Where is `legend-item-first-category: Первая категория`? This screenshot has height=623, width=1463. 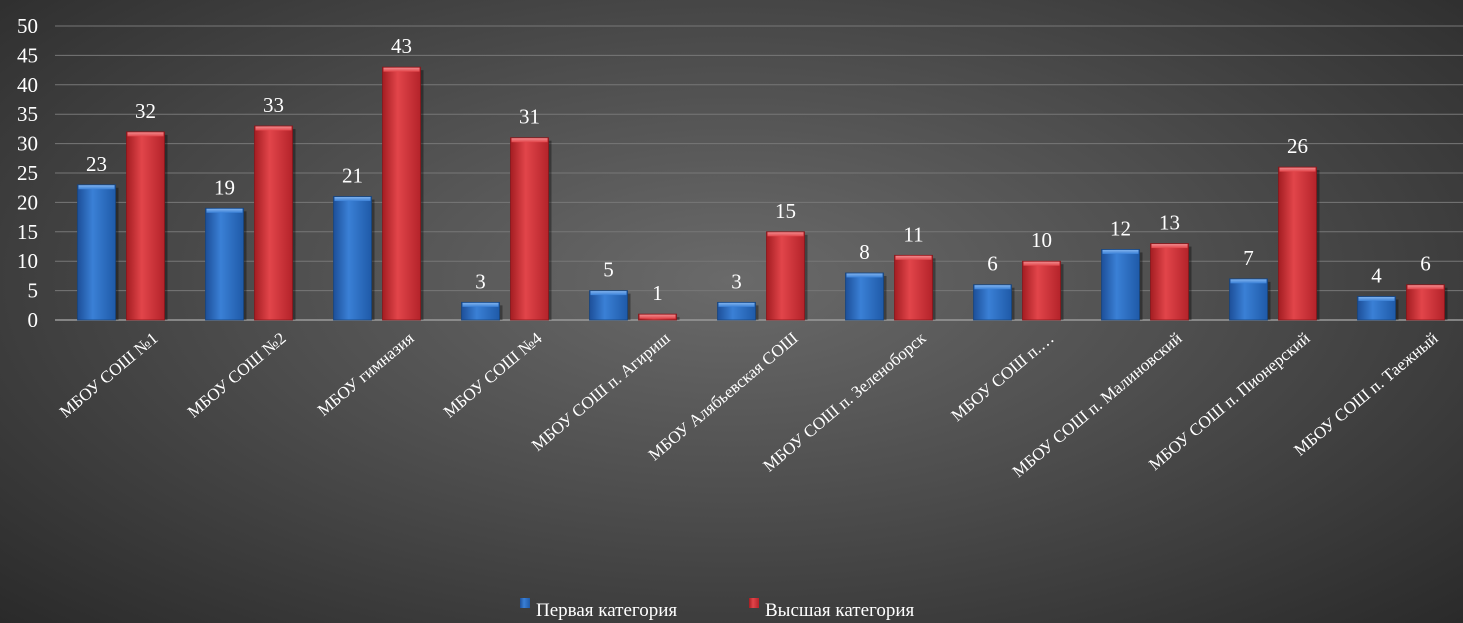
legend-item-first-category: Первая категория is located at coordinates (598, 609).